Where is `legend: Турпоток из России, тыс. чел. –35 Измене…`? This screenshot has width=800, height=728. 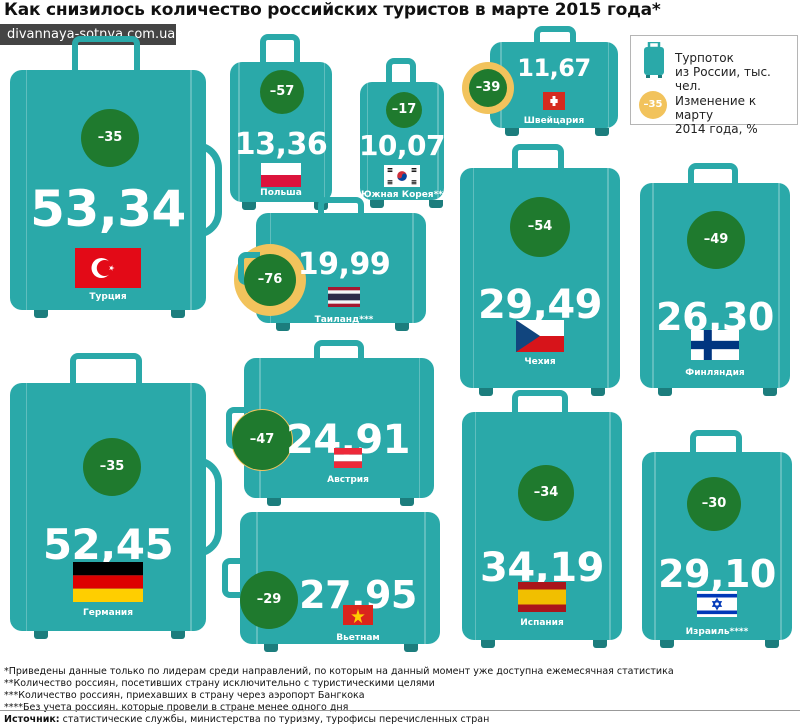 legend: Турпоток из России, тыс. чел. –35 Измене… is located at coordinates (714, 85).